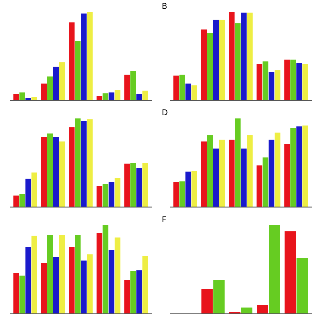 The image size is (320, 320). I want to click on text: B, so click(165, 6).